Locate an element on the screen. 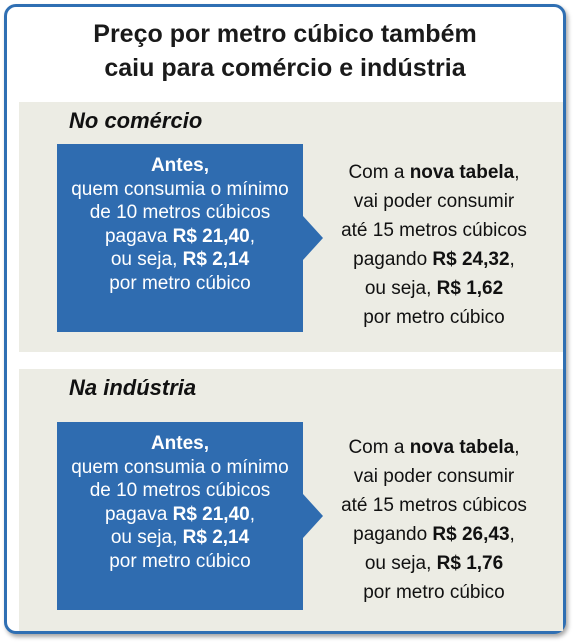 Image resolution: width=575 pixels, height=642 pixels. after-line-4: pagando R$ 24,32, is located at coordinates (434, 259).